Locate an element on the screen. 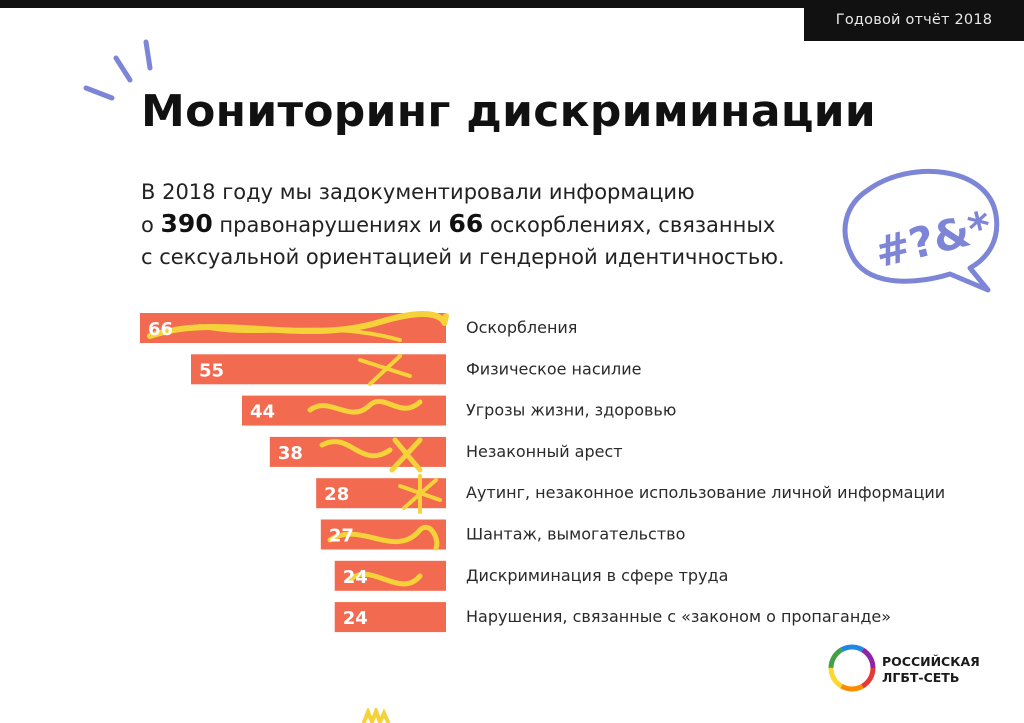 Image resolution: width=1024 pixels, height=723 pixels. category-label: Угрозы жизни, здоровью is located at coordinates (571, 410).